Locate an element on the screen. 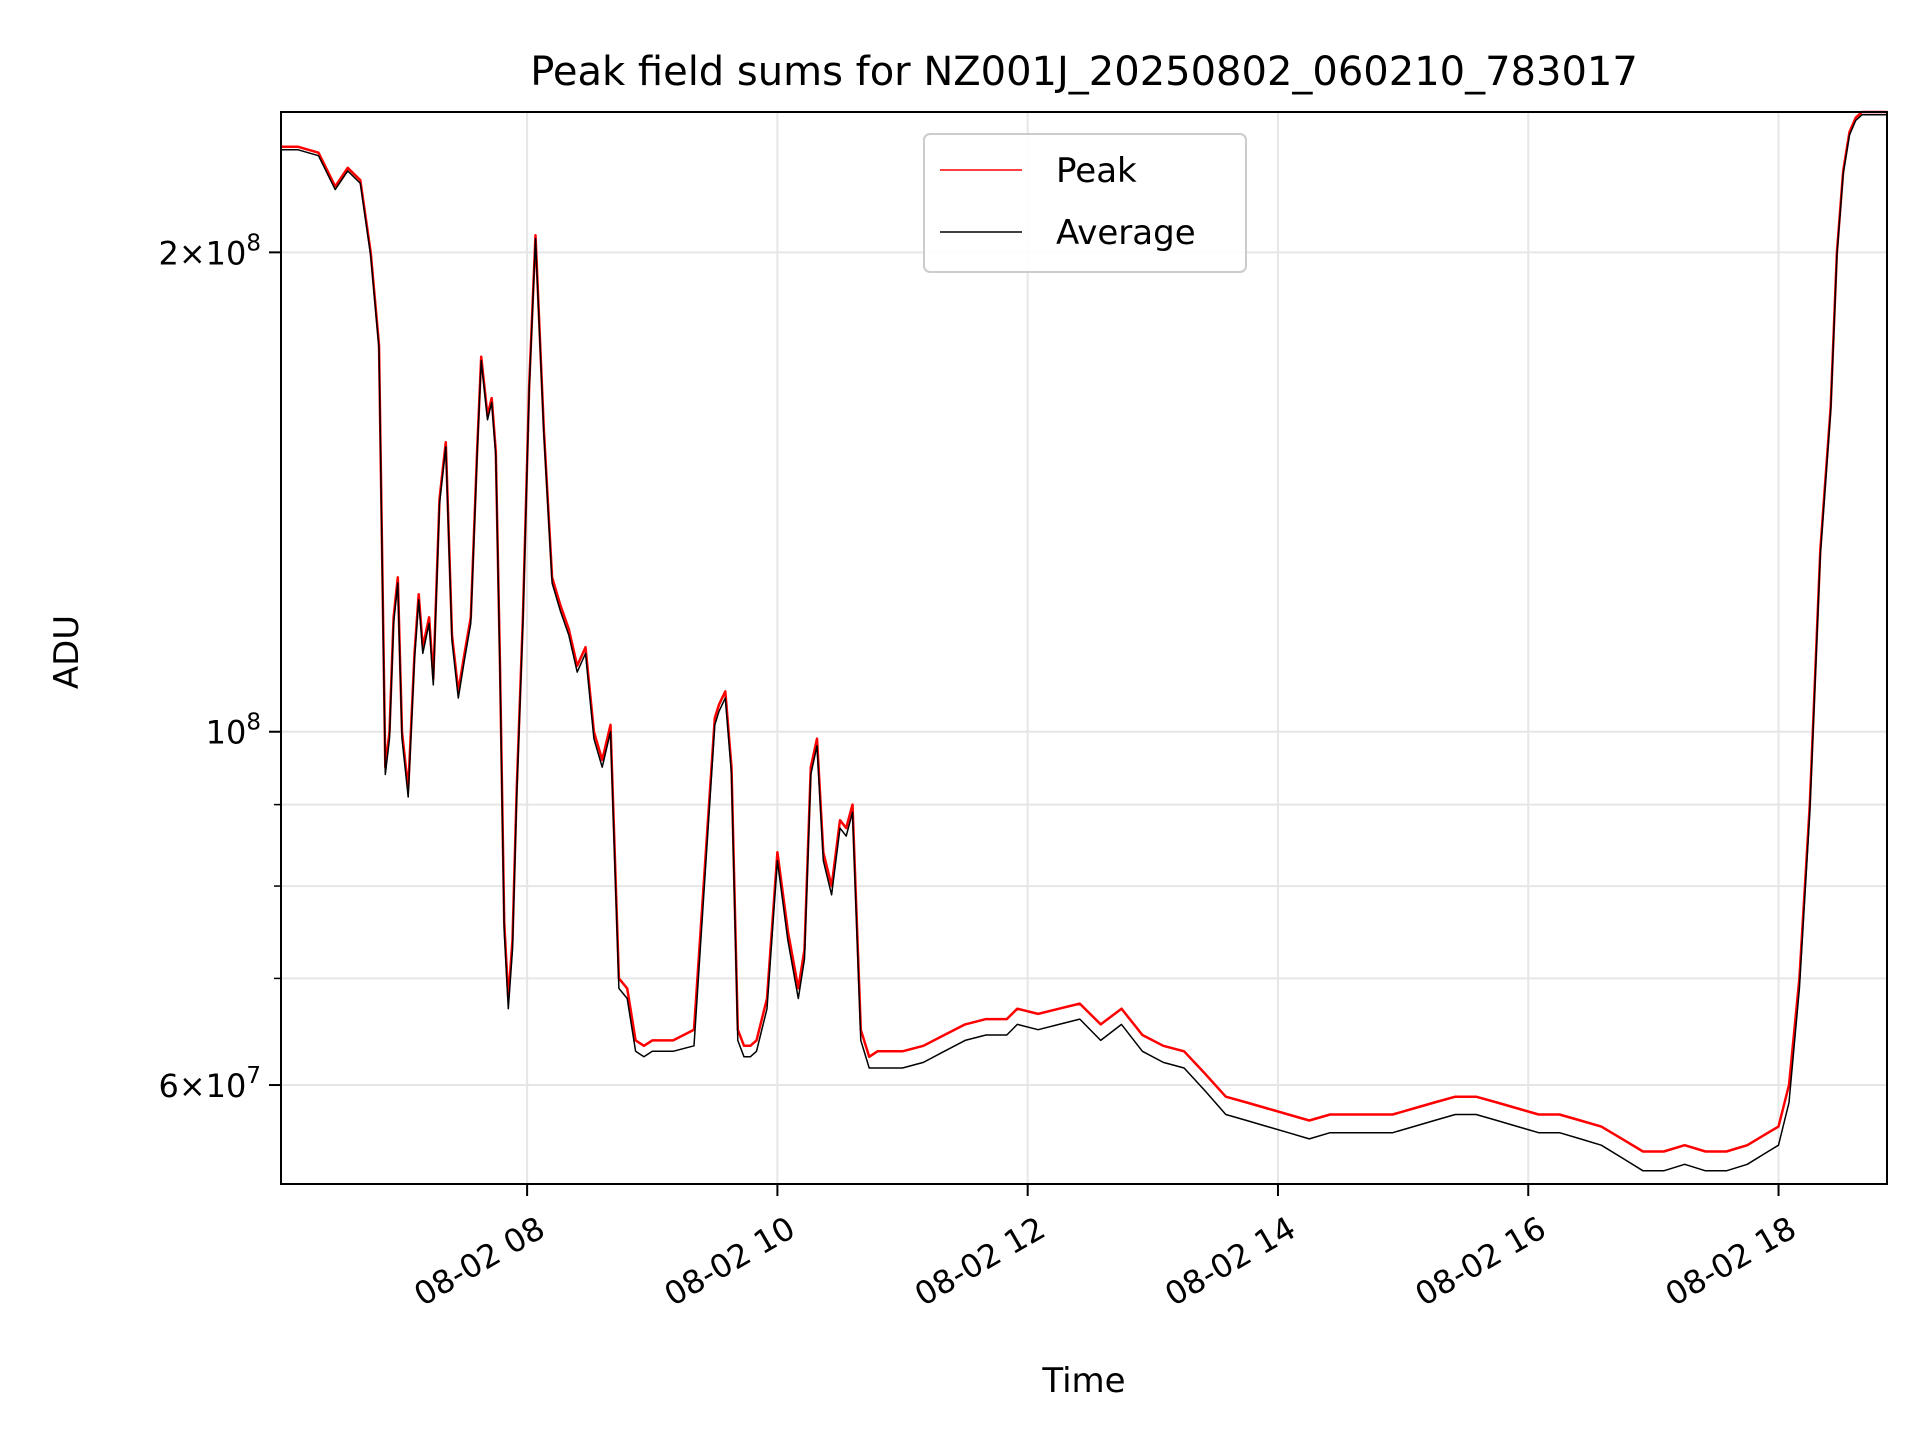 This screenshot has height=1440, width=1920. legend-label-peak: Peak is located at coordinates (1096, 171).